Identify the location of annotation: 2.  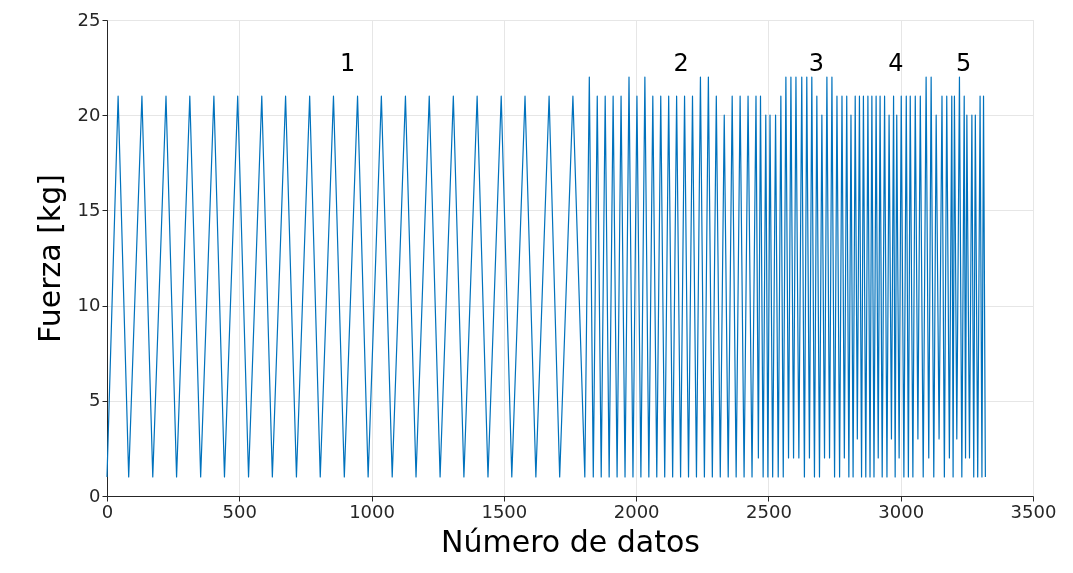
(681, 63).